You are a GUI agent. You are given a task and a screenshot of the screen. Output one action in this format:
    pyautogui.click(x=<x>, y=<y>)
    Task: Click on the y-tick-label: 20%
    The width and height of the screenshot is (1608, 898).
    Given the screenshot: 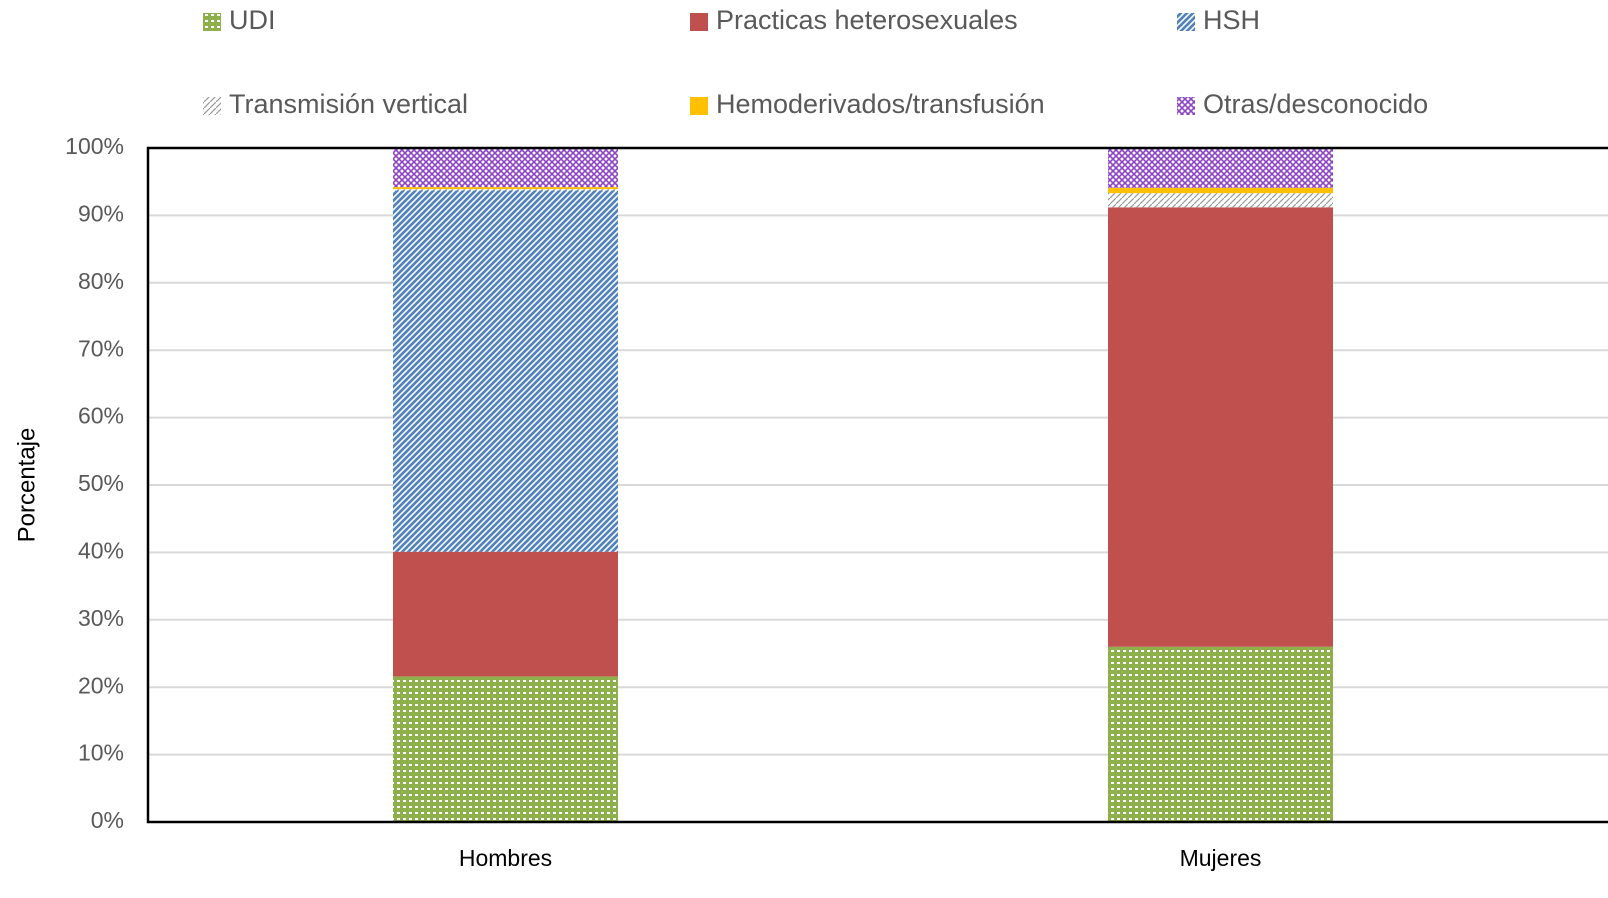 What is the action you would take?
    pyautogui.click(x=101, y=685)
    